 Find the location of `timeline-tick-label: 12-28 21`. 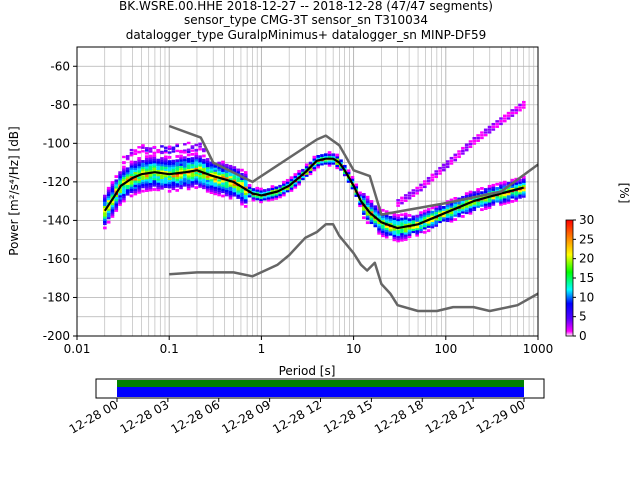

timeline-tick-label: 12-28 21 is located at coordinates (450, 416).